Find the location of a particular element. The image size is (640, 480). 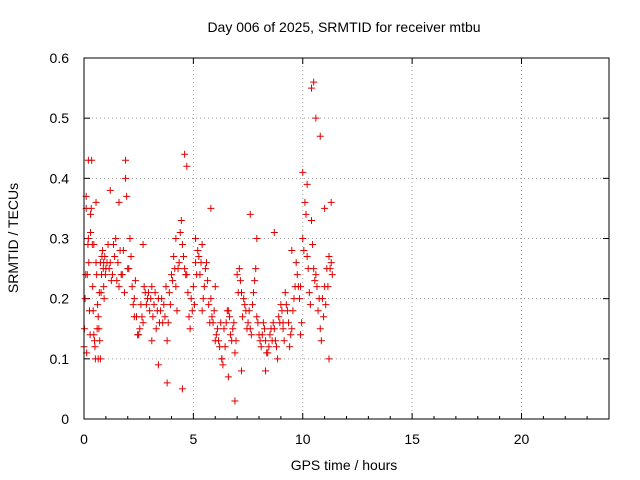

y-tick-label: 0.6 is located at coordinates (60, 58).